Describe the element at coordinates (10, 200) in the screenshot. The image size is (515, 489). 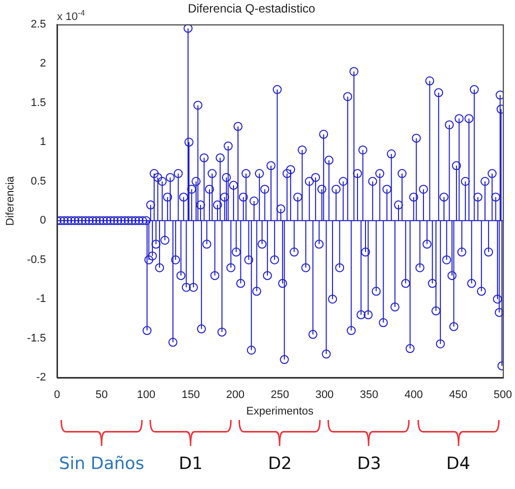
I see `y-axis-title: Diferencia` at that location.